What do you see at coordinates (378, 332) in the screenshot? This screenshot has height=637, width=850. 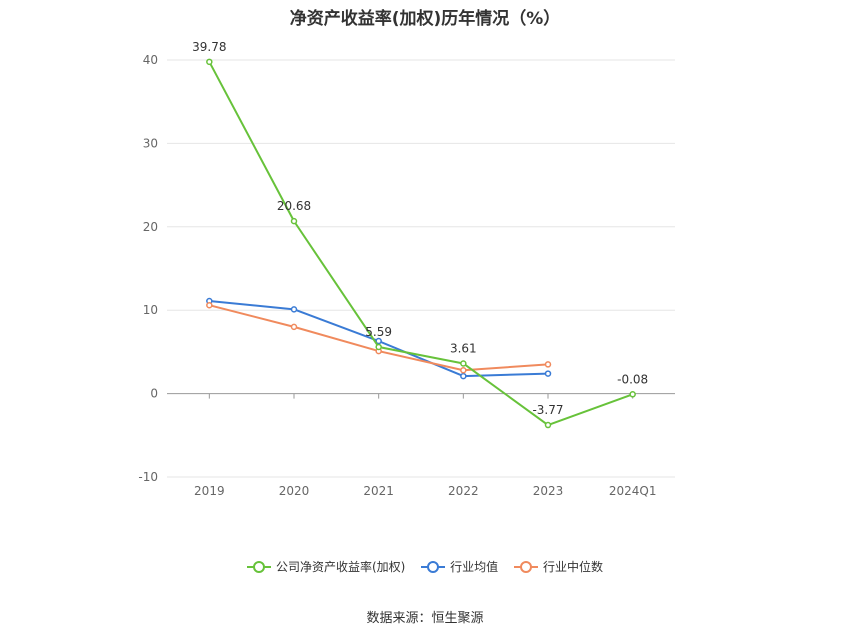 I see `data-label: 5.59` at bounding box center [378, 332].